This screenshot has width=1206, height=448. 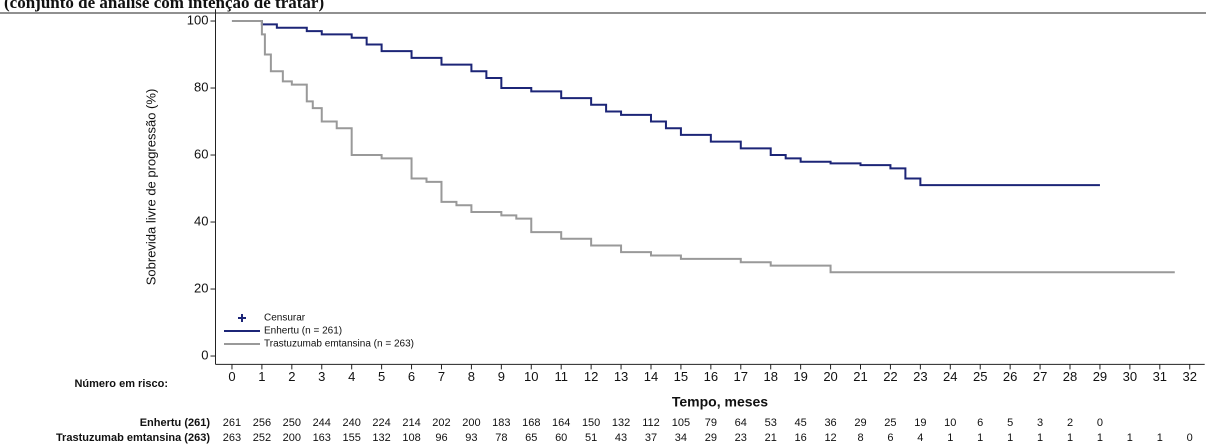 What do you see at coordinates (232, 423) in the screenshot?
I see `risk-count: 261` at bounding box center [232, 423].